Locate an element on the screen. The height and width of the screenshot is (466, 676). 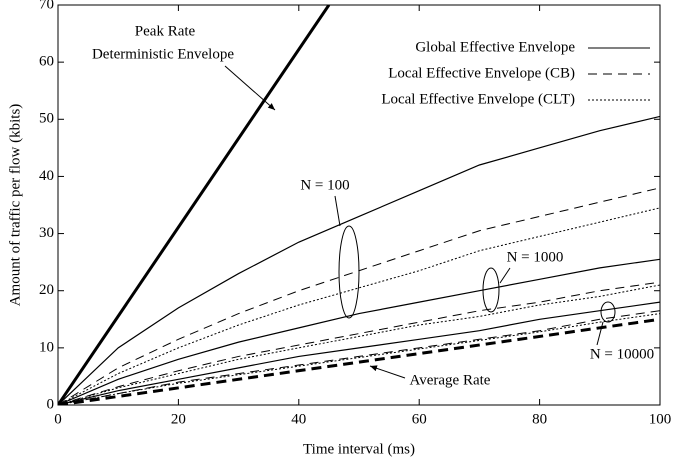
y-tick-label: 10 is located at coordinates (46, 347).